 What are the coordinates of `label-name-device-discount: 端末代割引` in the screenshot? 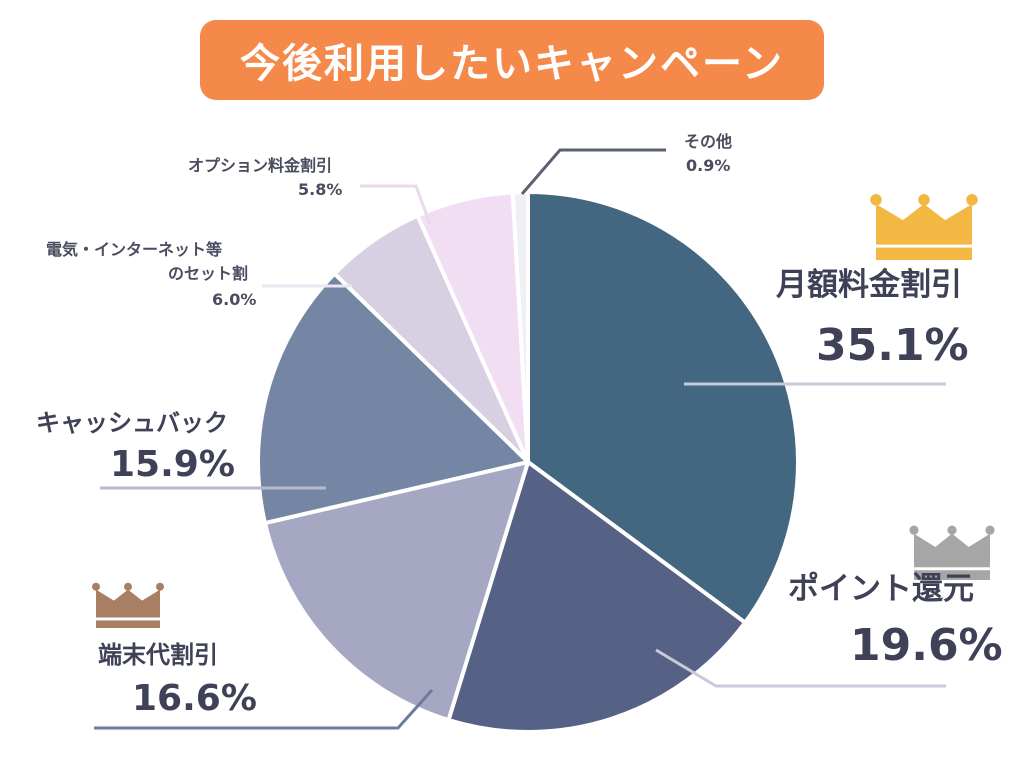 It's located at (158, 655).